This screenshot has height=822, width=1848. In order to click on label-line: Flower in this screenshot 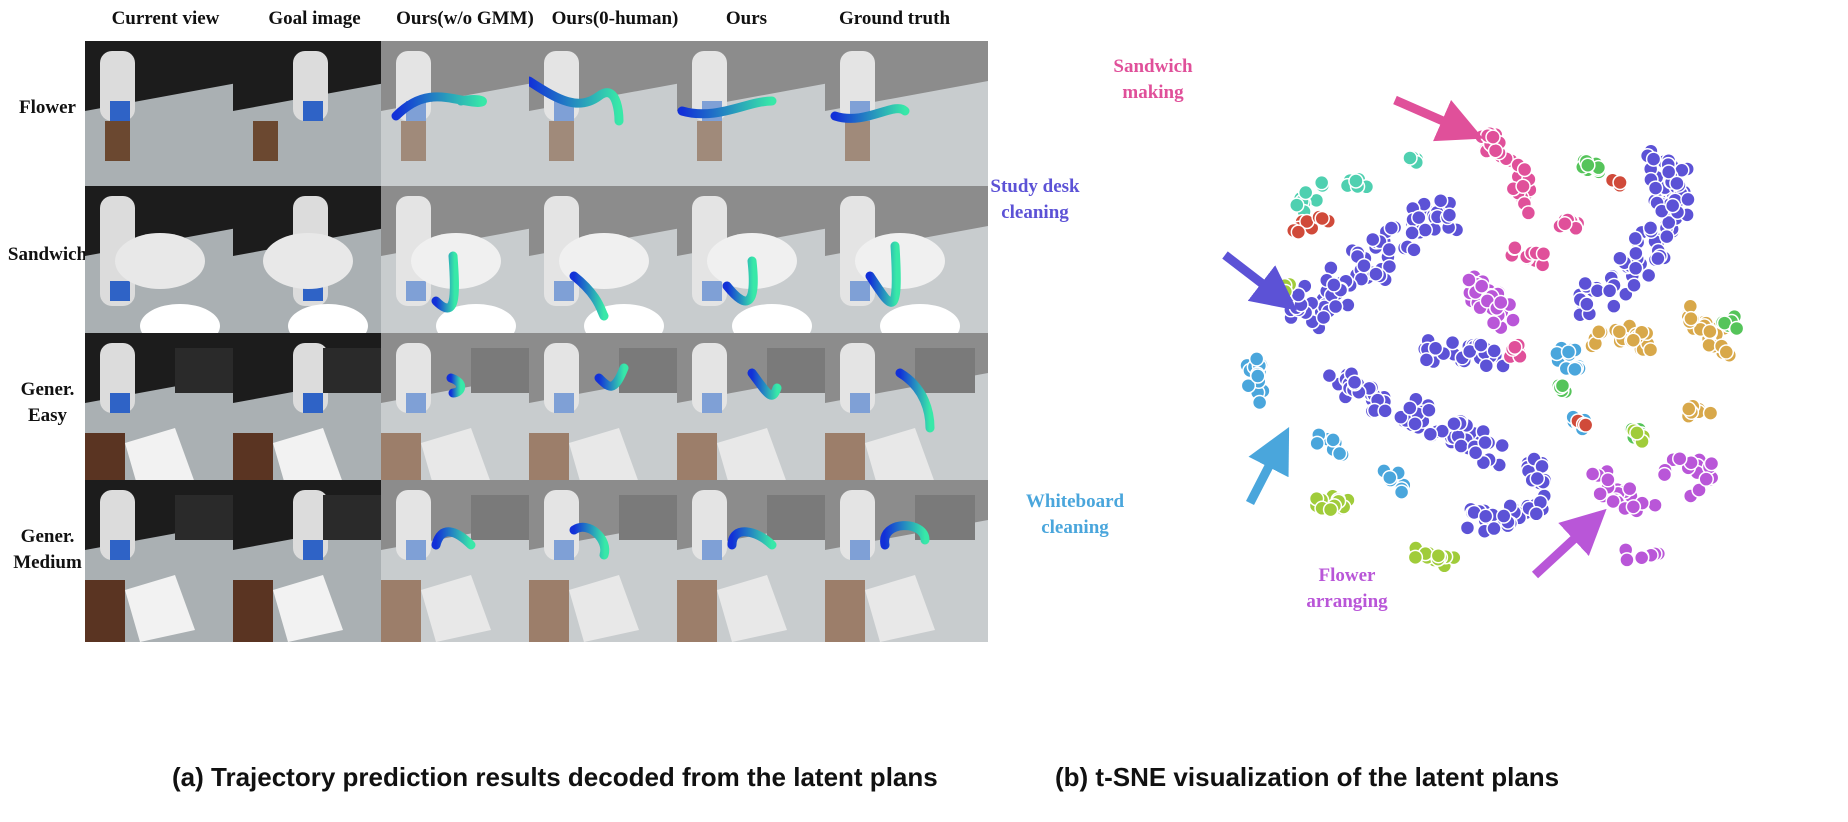, I will do `click(1347, 575)`.